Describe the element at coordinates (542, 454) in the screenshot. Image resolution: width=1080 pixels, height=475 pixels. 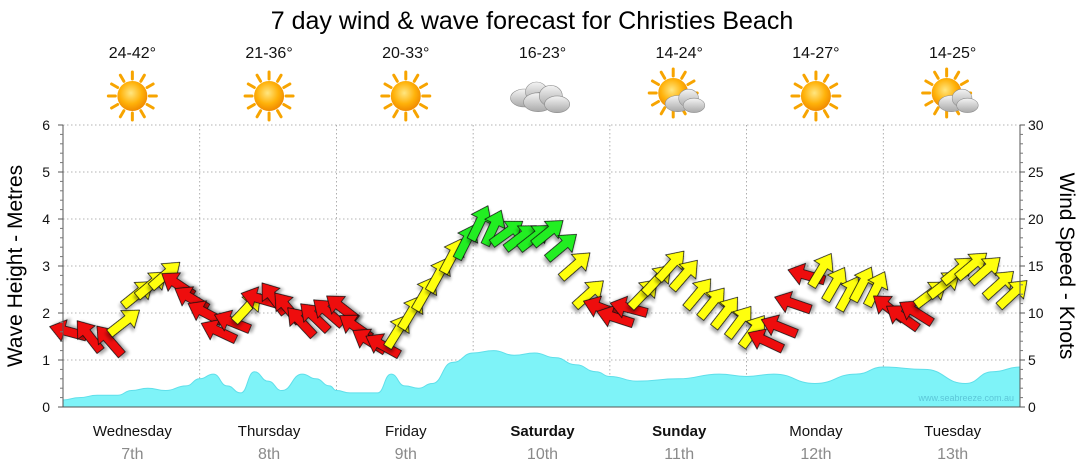
I see `day-date-label: 10th` at that location.